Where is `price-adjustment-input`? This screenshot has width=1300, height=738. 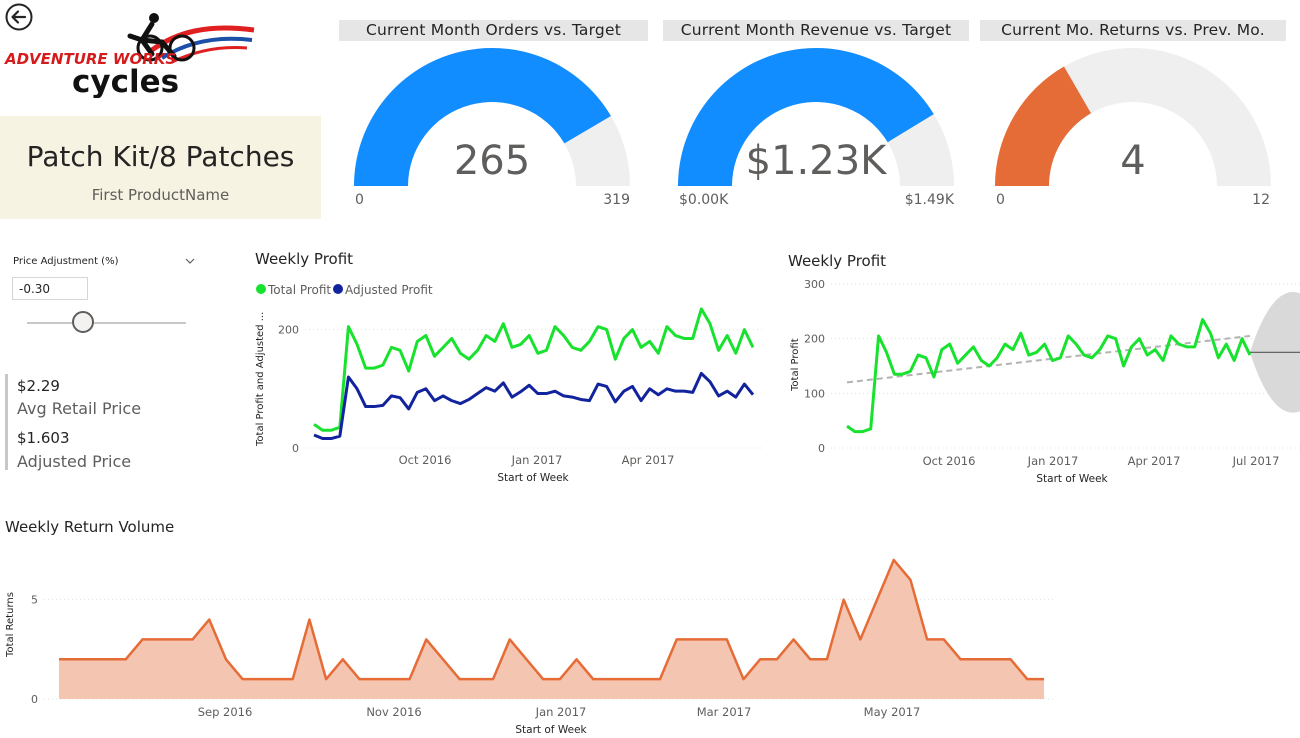 price-adjustment-input is located at coordinates (50, 288).